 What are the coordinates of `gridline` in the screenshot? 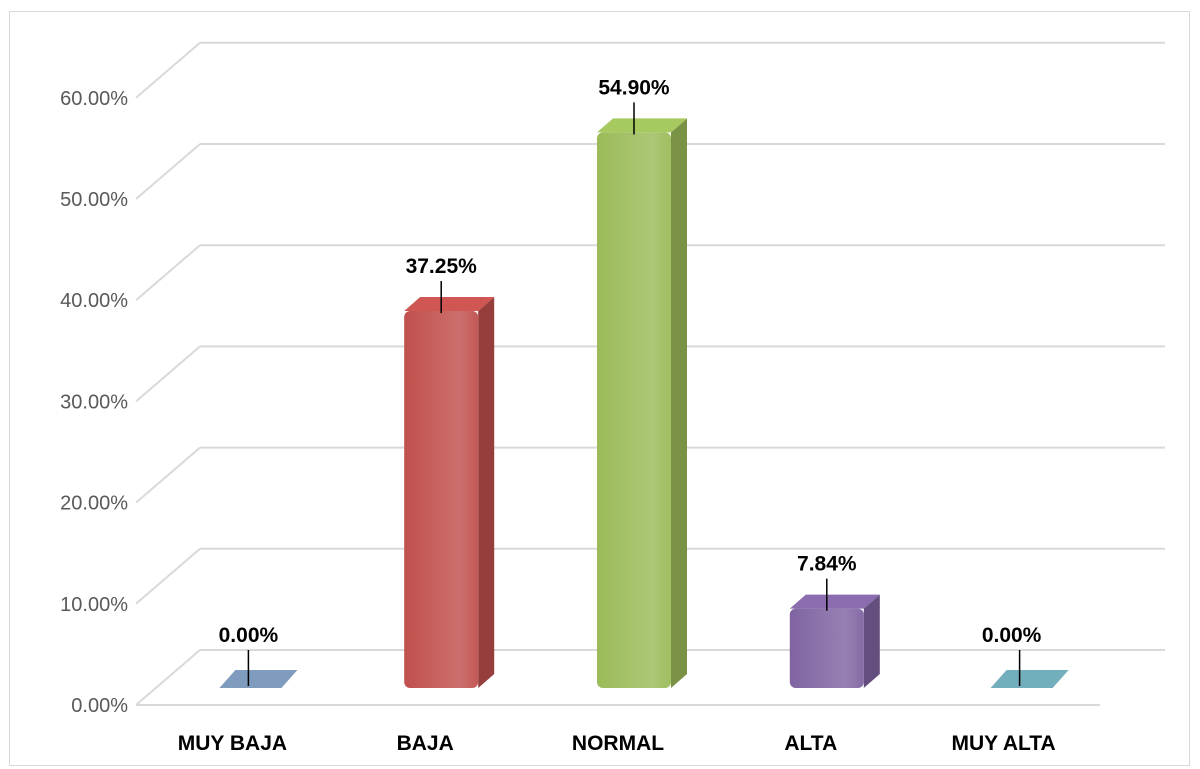 It's located at (650, 70).